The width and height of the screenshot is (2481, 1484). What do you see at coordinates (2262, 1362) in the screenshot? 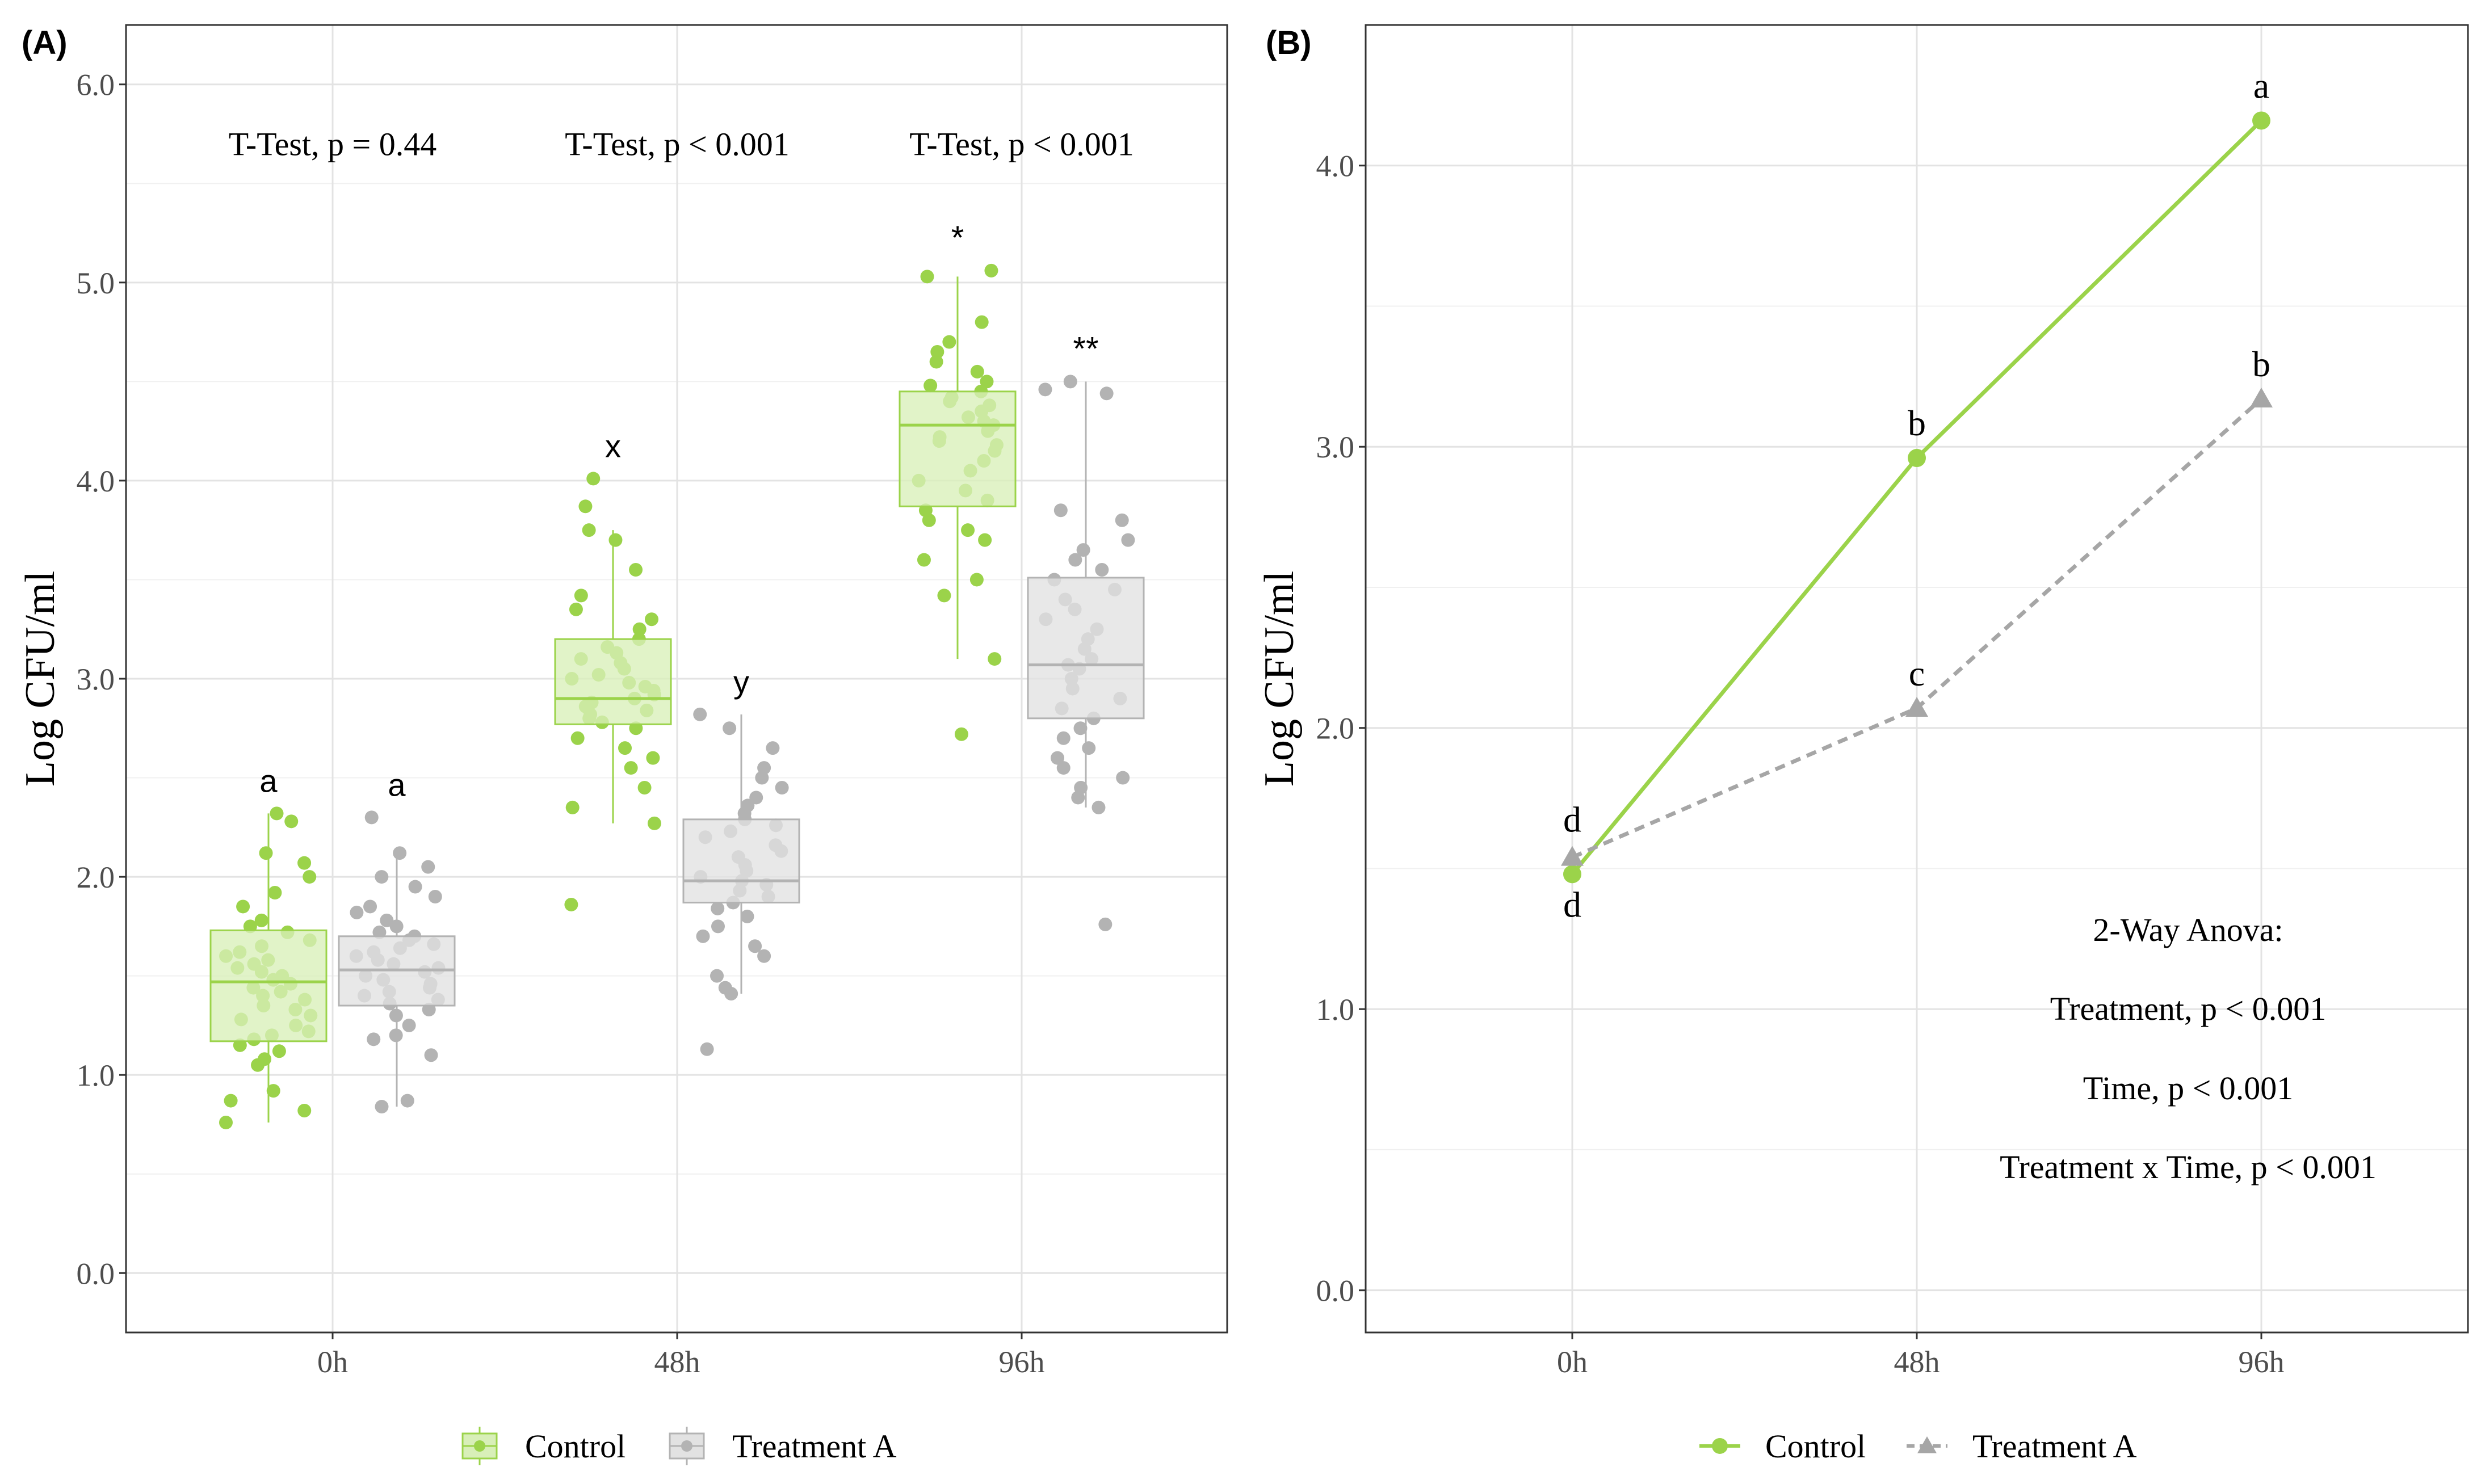
I see `x-tick-label: 96h` at bounding box center [2262, 1362].